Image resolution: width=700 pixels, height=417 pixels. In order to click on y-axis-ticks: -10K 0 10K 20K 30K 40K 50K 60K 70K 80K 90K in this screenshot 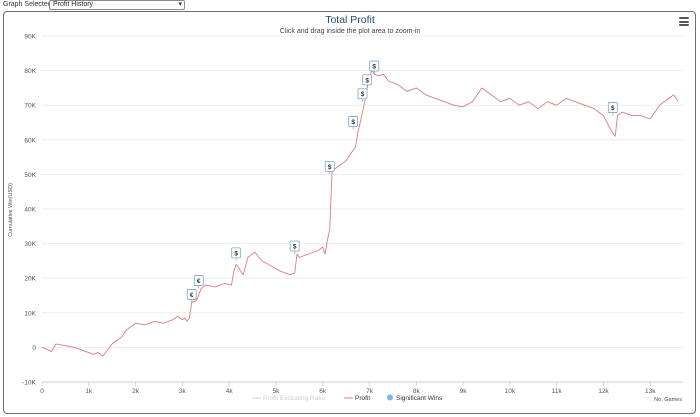, I will do `click(29, 210)`.